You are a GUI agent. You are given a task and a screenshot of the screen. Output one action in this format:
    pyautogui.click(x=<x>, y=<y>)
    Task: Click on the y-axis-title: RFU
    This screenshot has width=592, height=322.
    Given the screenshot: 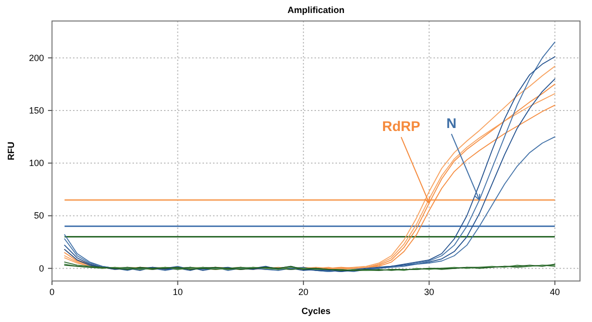 What is the action you would take?
    pyautogui.click(x=11, y=151)
    